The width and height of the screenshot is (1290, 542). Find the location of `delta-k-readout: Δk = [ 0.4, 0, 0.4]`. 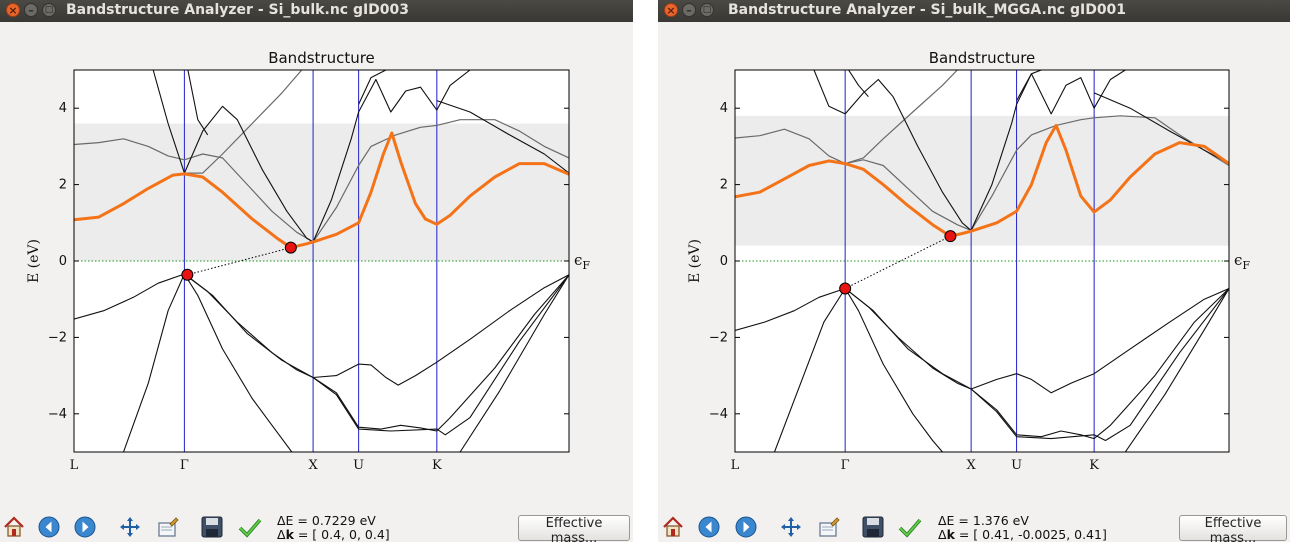

delta-k-readout: Δk = [ 0.4, 0, 0.4] is located at coordinates (333, 535).